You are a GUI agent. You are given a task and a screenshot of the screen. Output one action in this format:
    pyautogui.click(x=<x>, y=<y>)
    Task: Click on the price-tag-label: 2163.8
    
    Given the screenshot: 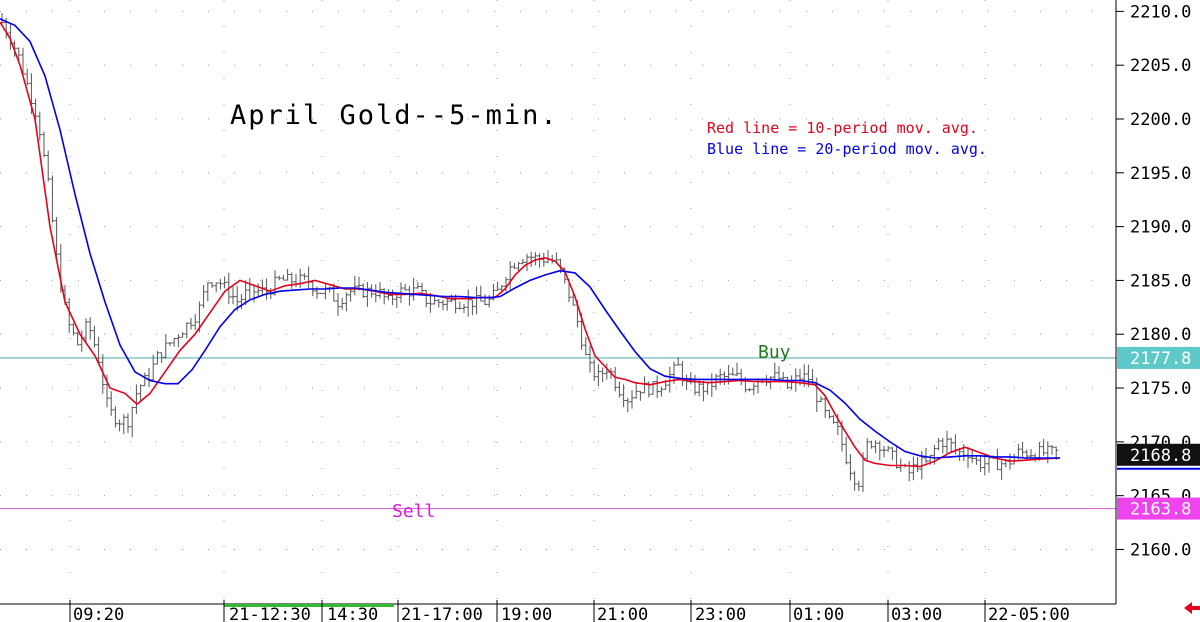 What is the action you would take?
    pyautogui.click(x=1160, y=510)
    